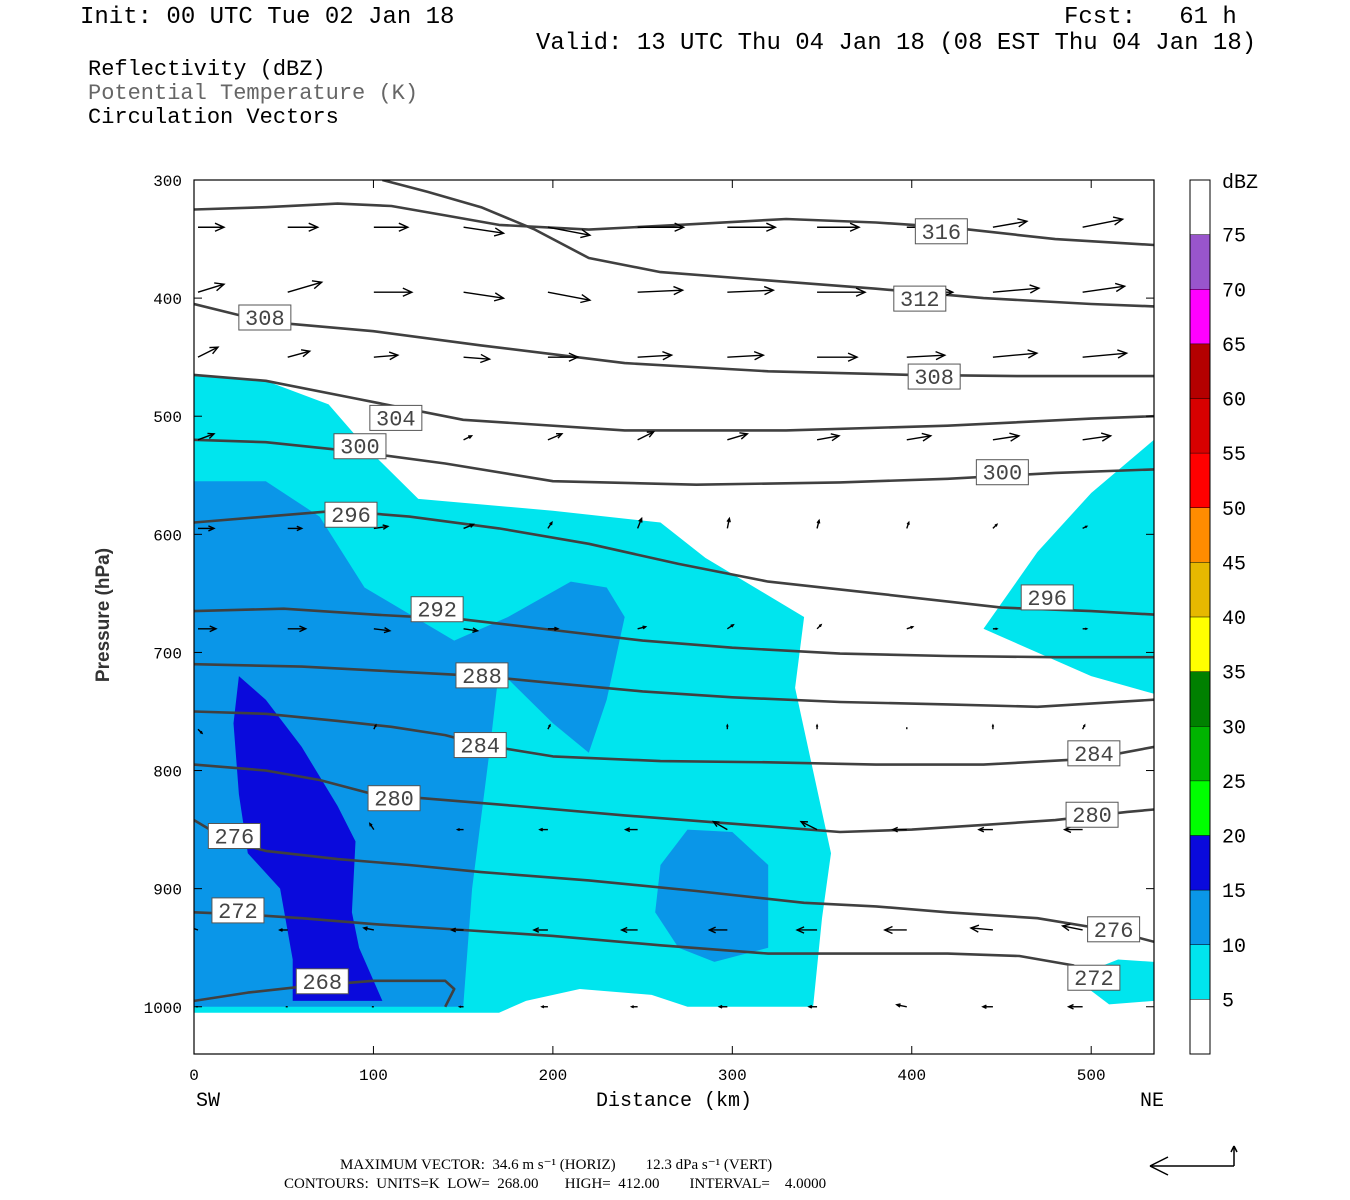 The width and height of the screenshot is (1350, 1200). Describe the element at coordinates (167, 182) in the screenshot. I see `y-tick-label: 300` at that location.